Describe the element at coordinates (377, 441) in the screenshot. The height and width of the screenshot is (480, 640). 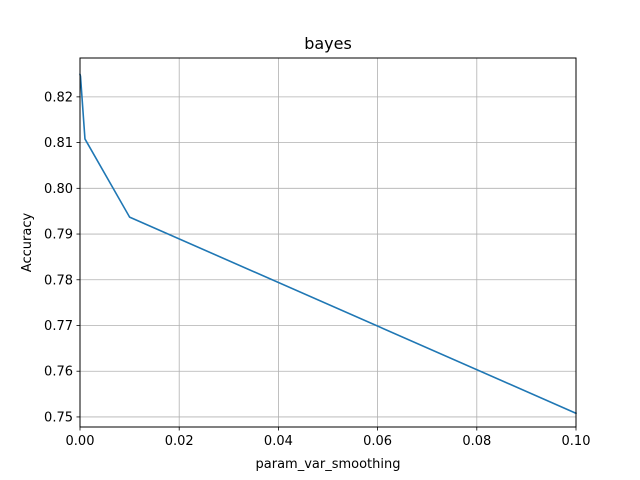
I see `x-tick-label: 0.06` at that location.